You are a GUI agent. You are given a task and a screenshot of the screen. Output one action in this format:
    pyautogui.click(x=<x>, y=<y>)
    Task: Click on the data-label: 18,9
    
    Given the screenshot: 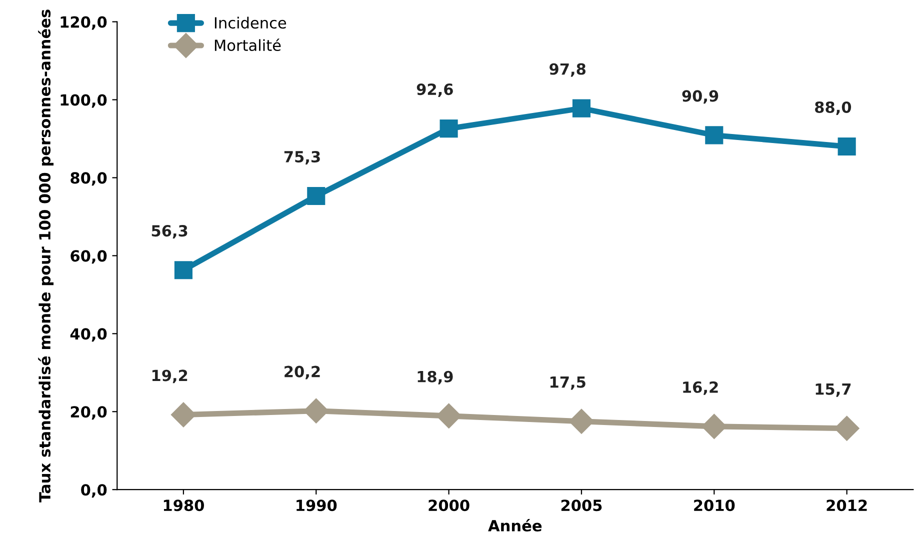 What is the action you would take?
    pyautogui.click(x=435, y=377)
    